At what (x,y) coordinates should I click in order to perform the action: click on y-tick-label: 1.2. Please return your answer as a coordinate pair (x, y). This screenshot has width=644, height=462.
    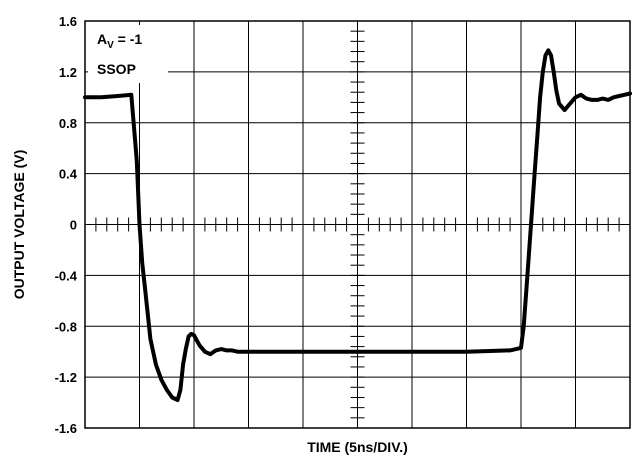
    Looking at the image, I should click on (68, 72).